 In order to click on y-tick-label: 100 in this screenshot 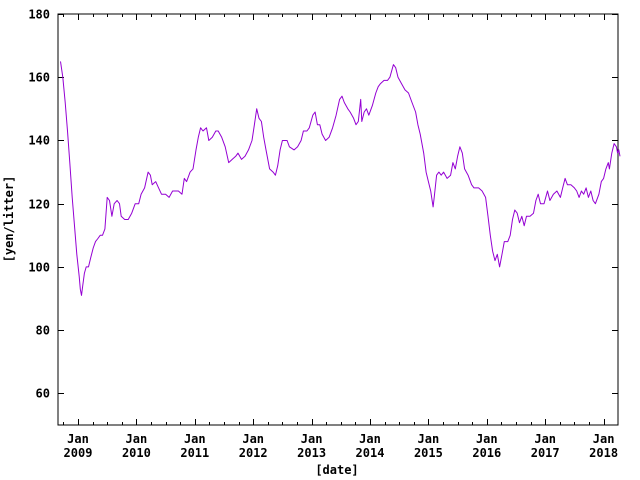, I will do `click(39, 268)`.